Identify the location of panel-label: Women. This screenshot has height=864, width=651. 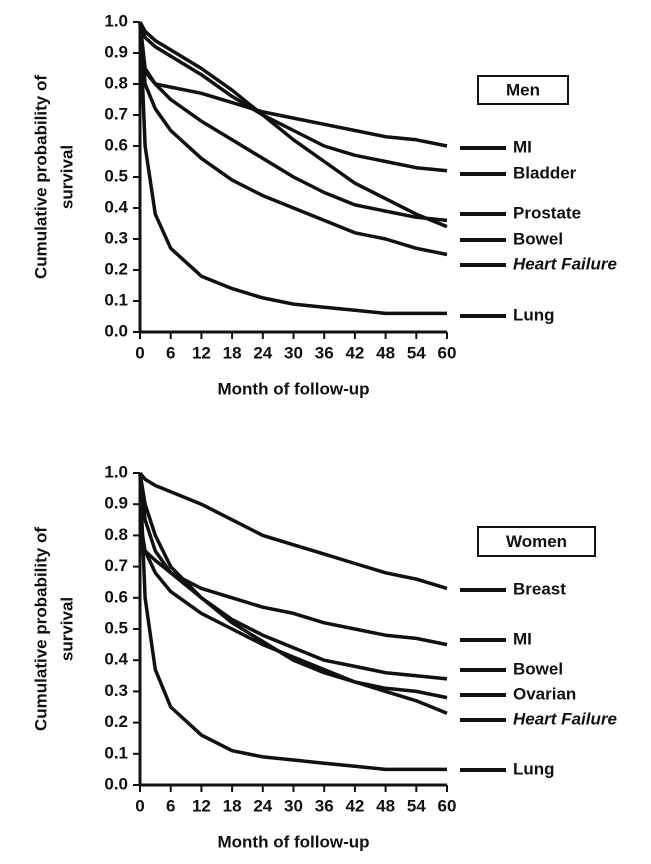
(536, 541).